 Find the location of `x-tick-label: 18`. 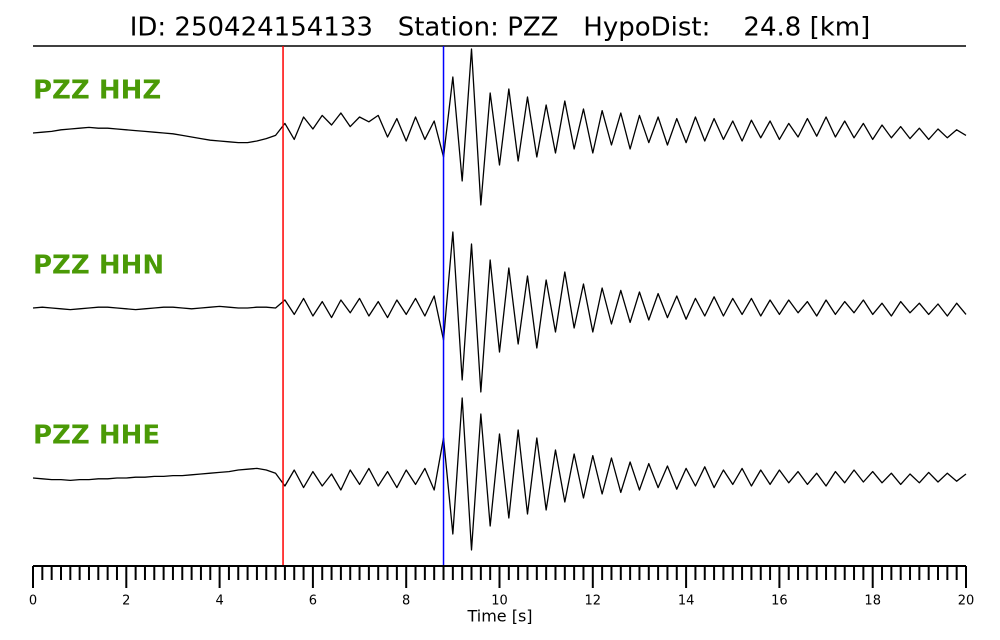

x-tick-label: 18 is located at coordinates (872, 601).